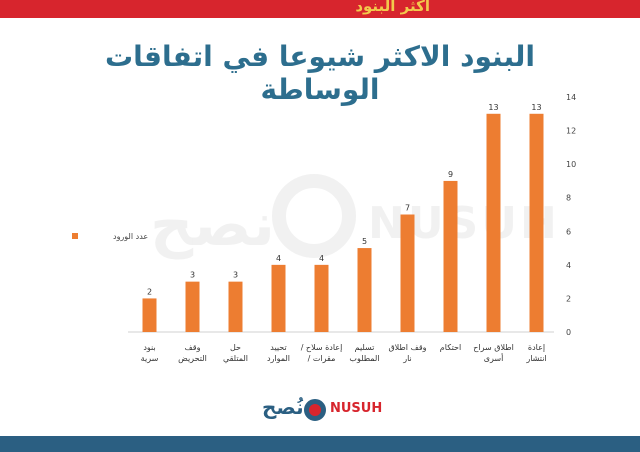 The height and width of the screenshot is (452, 640). I want to click on y-tick-label: 4, so click(568, 265).